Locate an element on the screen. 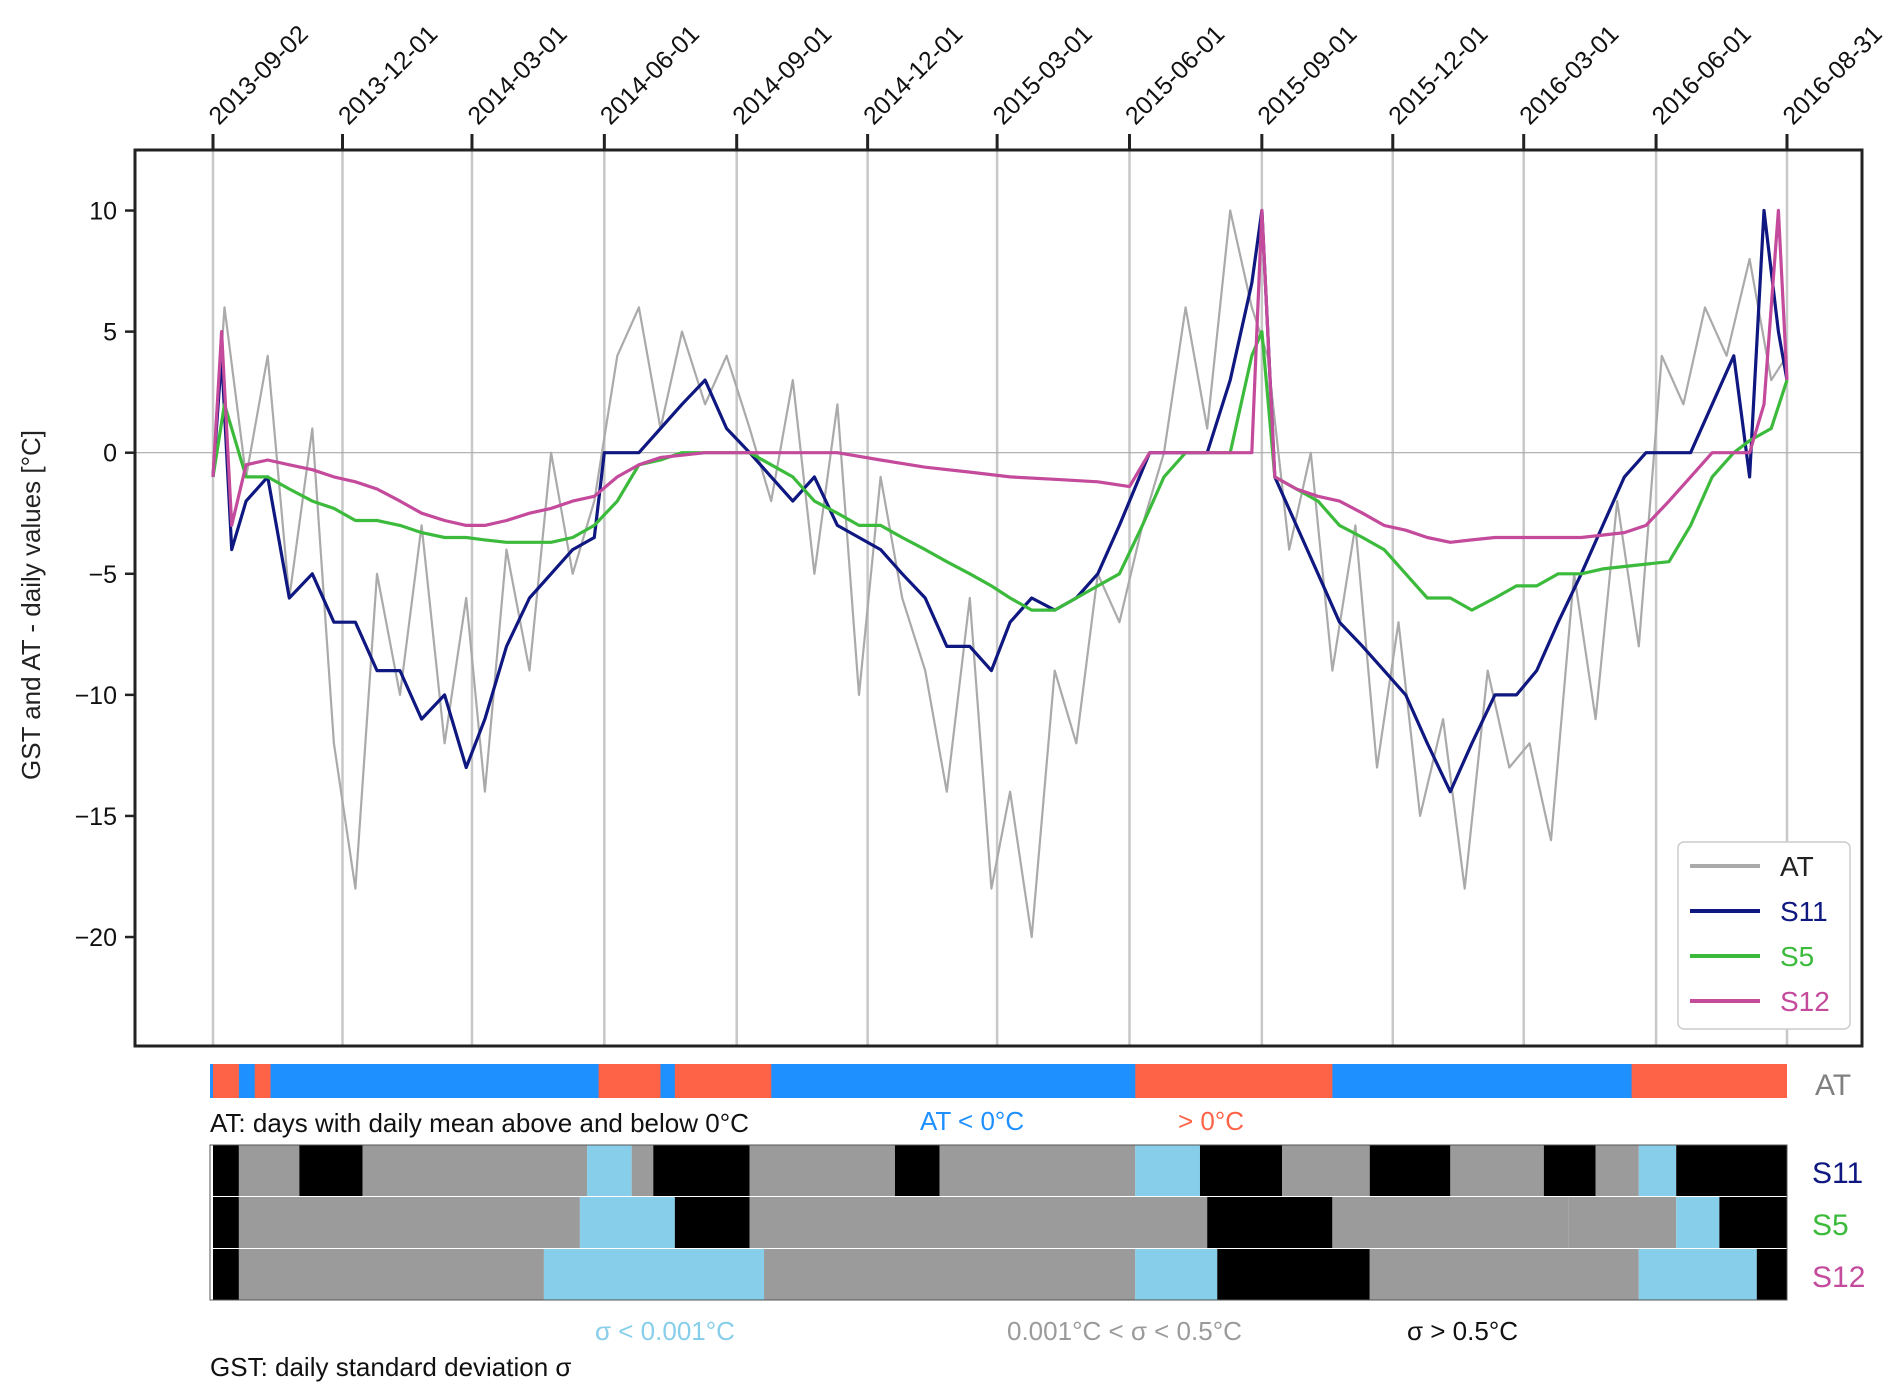  gst-frame is located at coordinates (998, 1222).